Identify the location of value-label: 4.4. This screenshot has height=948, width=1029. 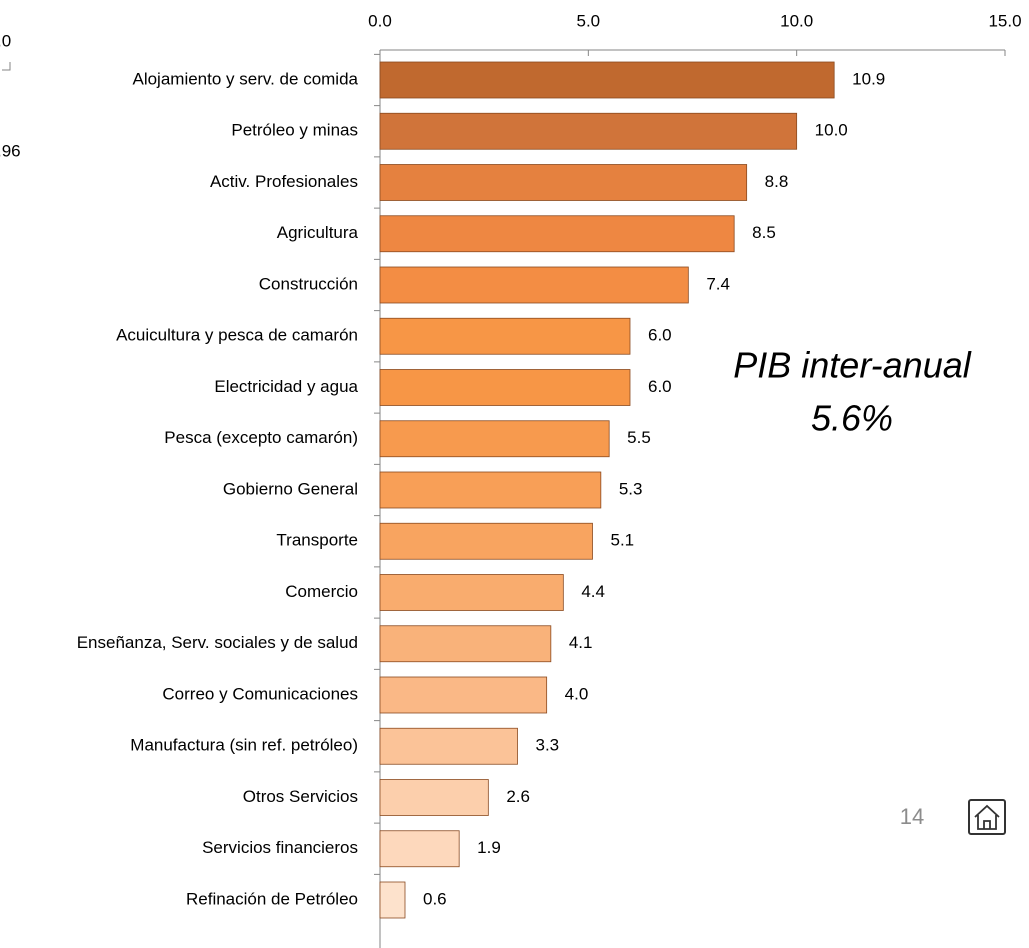
(593, 591).